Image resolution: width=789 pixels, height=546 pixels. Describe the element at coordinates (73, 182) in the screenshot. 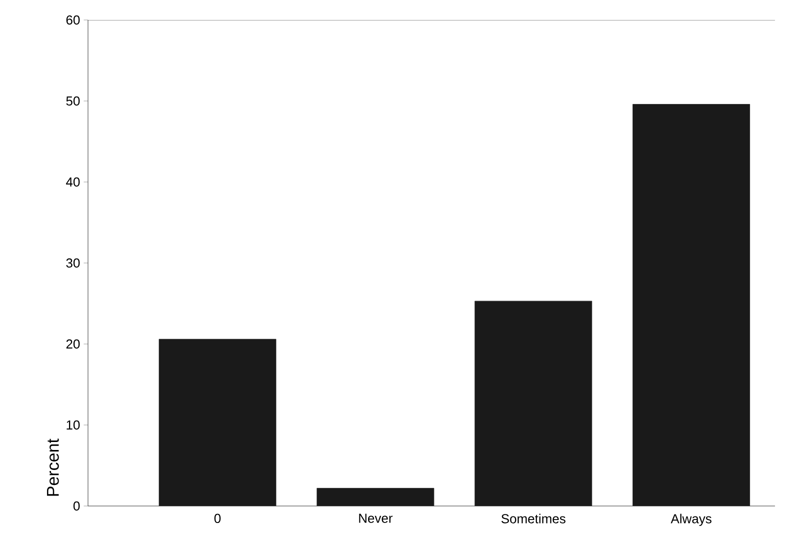

I see `y-tick-label: 40` at that location.